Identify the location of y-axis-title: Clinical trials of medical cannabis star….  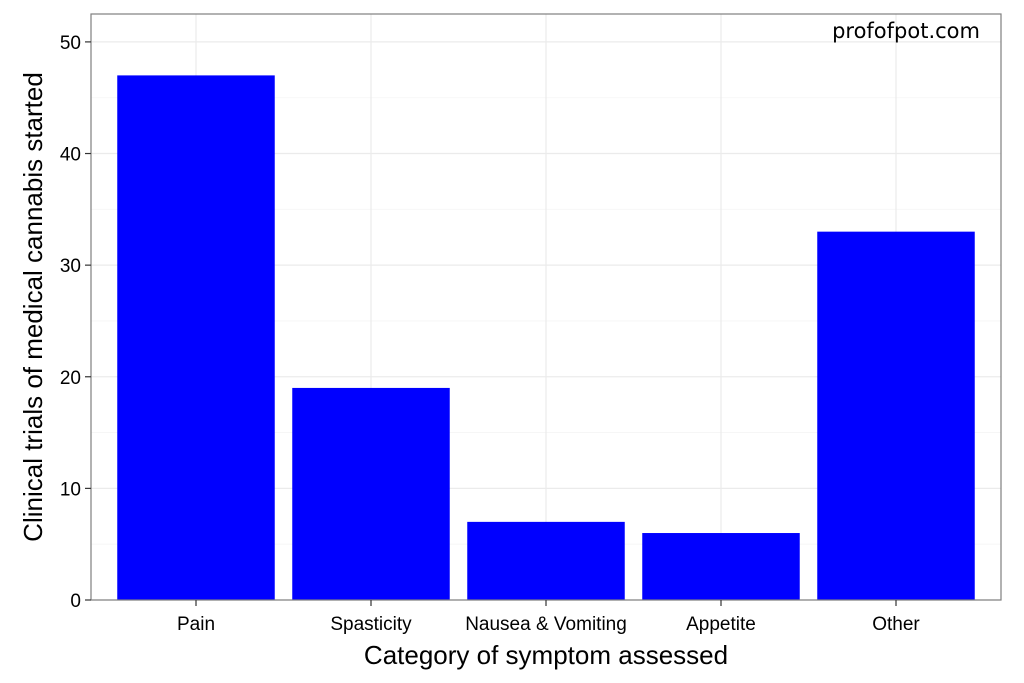
(33, 307).